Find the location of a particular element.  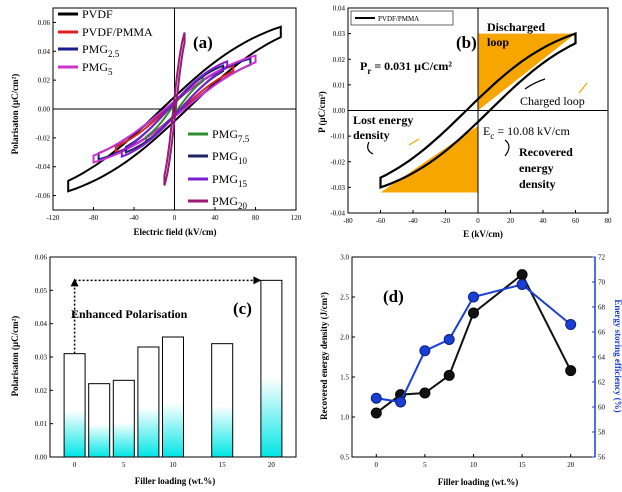

panel-d-ytick-label: 2.5 is located at coordinates (344, 298).